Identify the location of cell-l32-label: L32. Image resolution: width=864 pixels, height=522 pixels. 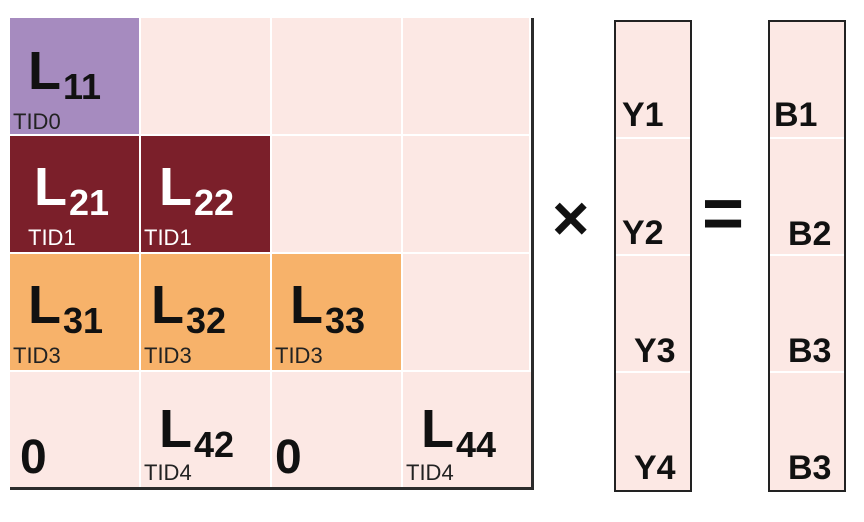
(189, 308).